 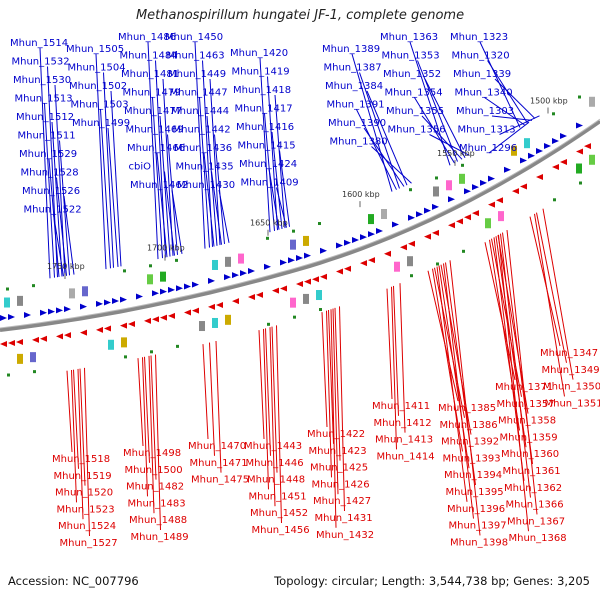 I want to click on plus-leader-line, so click(x=162, y=205).